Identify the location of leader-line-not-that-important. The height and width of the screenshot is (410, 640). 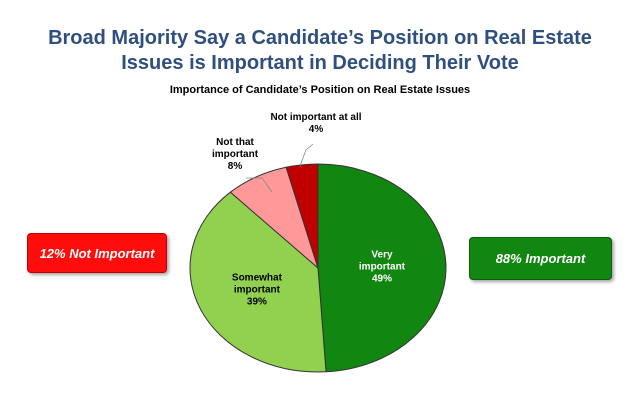
(259, 185).